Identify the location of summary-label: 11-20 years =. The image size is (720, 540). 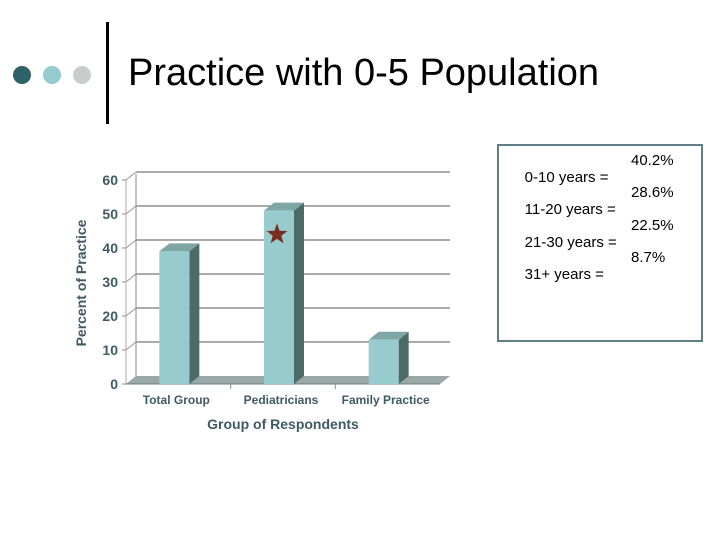
(570, 209).